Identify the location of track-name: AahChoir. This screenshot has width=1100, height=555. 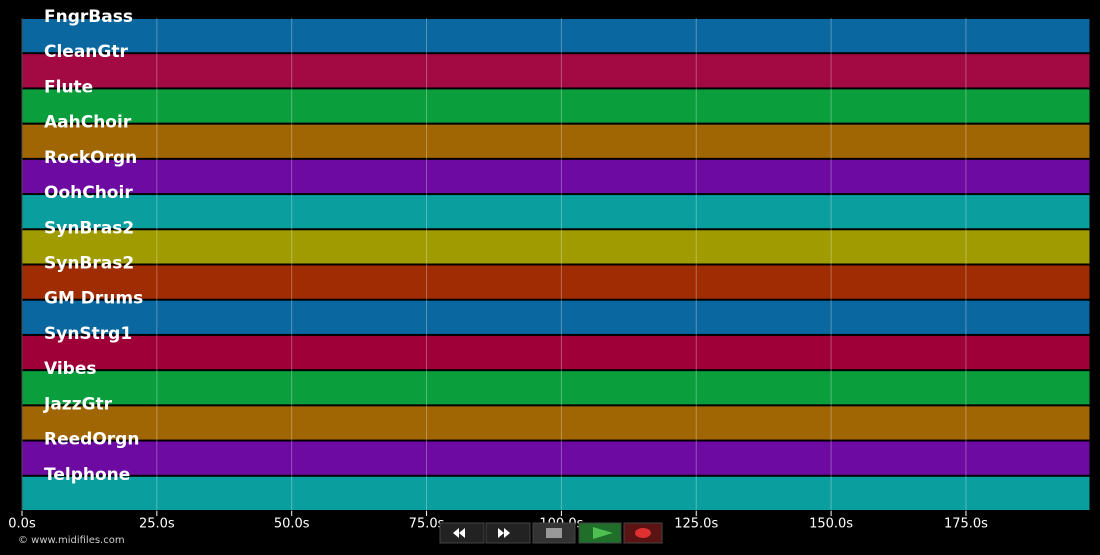
(88, 123).